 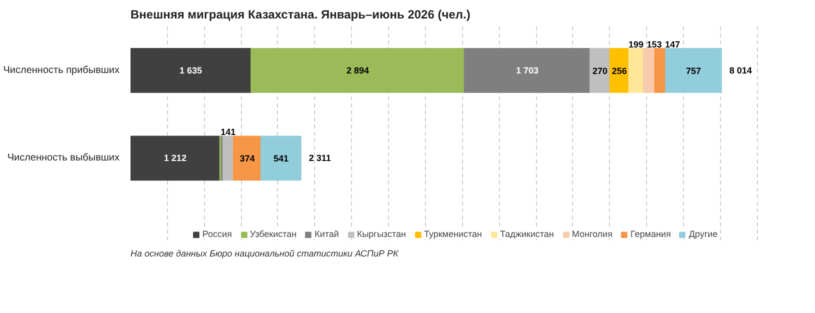 I want to click on data-label: 256, so click(x=619, y=71).